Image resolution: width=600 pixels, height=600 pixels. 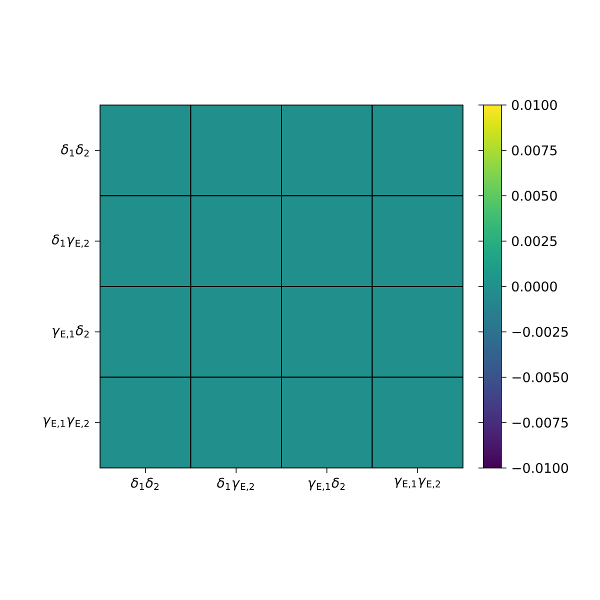 What do you see at coordinates (144, 484) in the screenshot?
I see `x-tick-label: δ$_{1}$δ$_{2}$` at bounding box center [144, 484].